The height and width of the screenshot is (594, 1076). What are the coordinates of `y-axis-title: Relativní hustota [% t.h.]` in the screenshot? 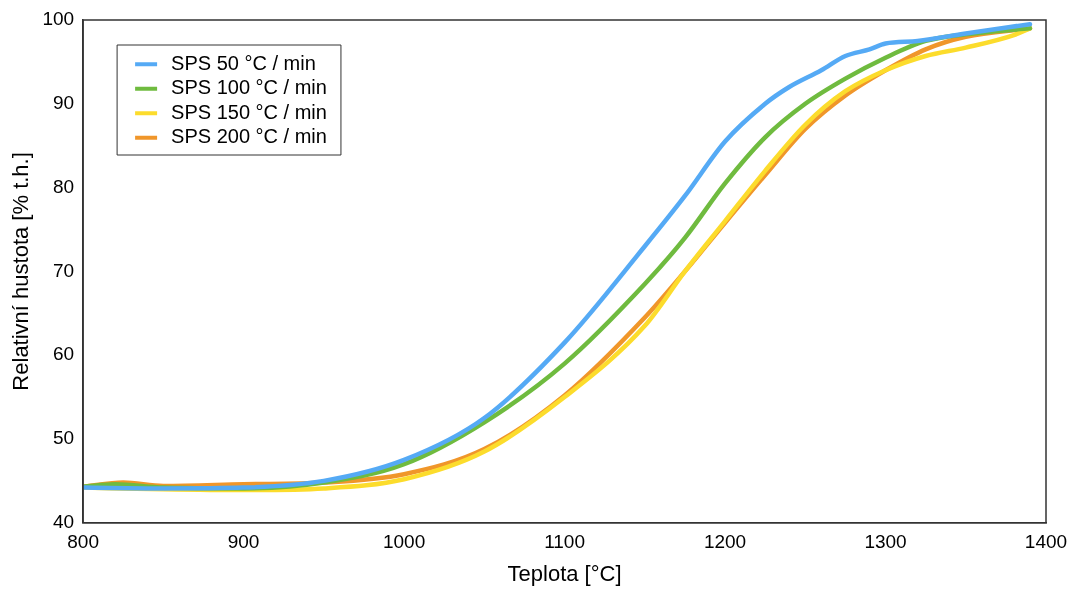 It's located at (21, 271).